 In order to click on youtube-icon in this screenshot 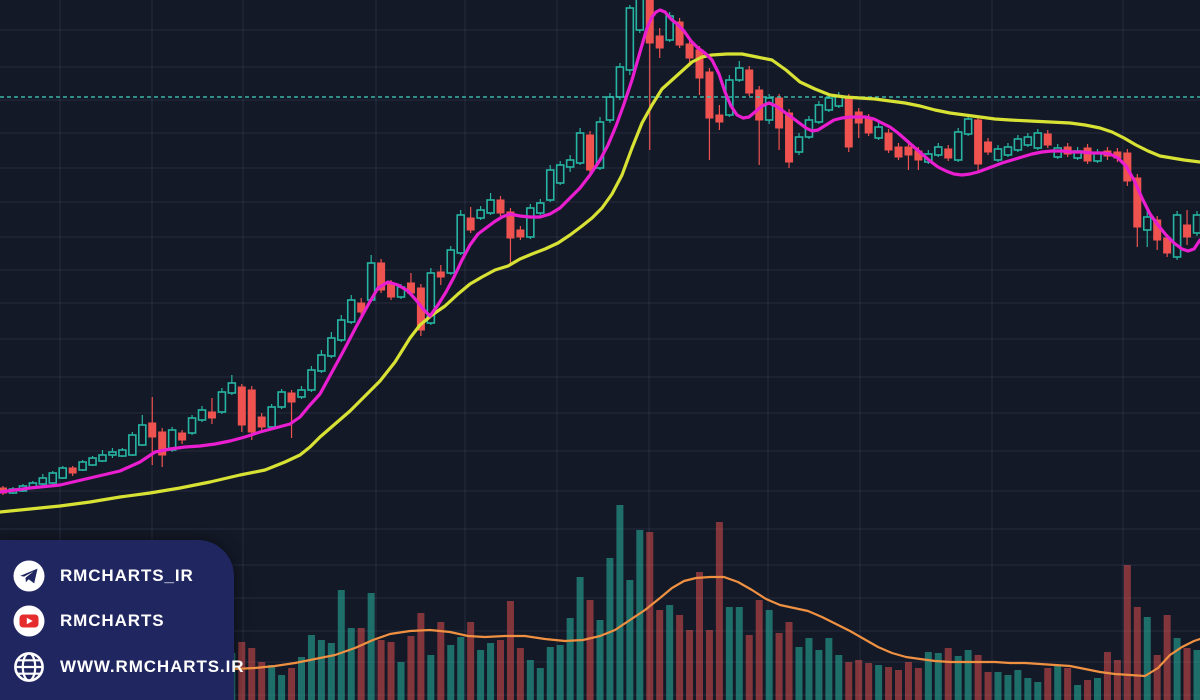, I will do `click(29, 621)`.